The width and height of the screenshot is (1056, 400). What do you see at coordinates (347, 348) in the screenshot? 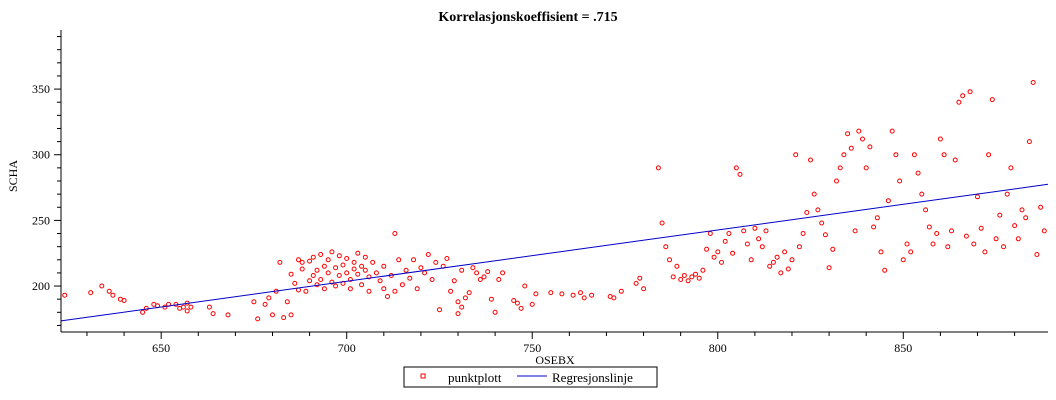
I see `x-tick-label: 700` at bounding box center [347, 348].